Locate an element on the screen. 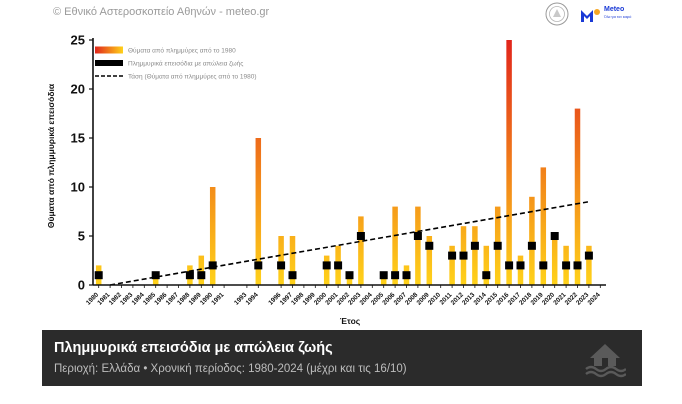 Image resolution: width=682 pixels, height=404 pixels. marker-2000 is located at coordinates (326, 265).